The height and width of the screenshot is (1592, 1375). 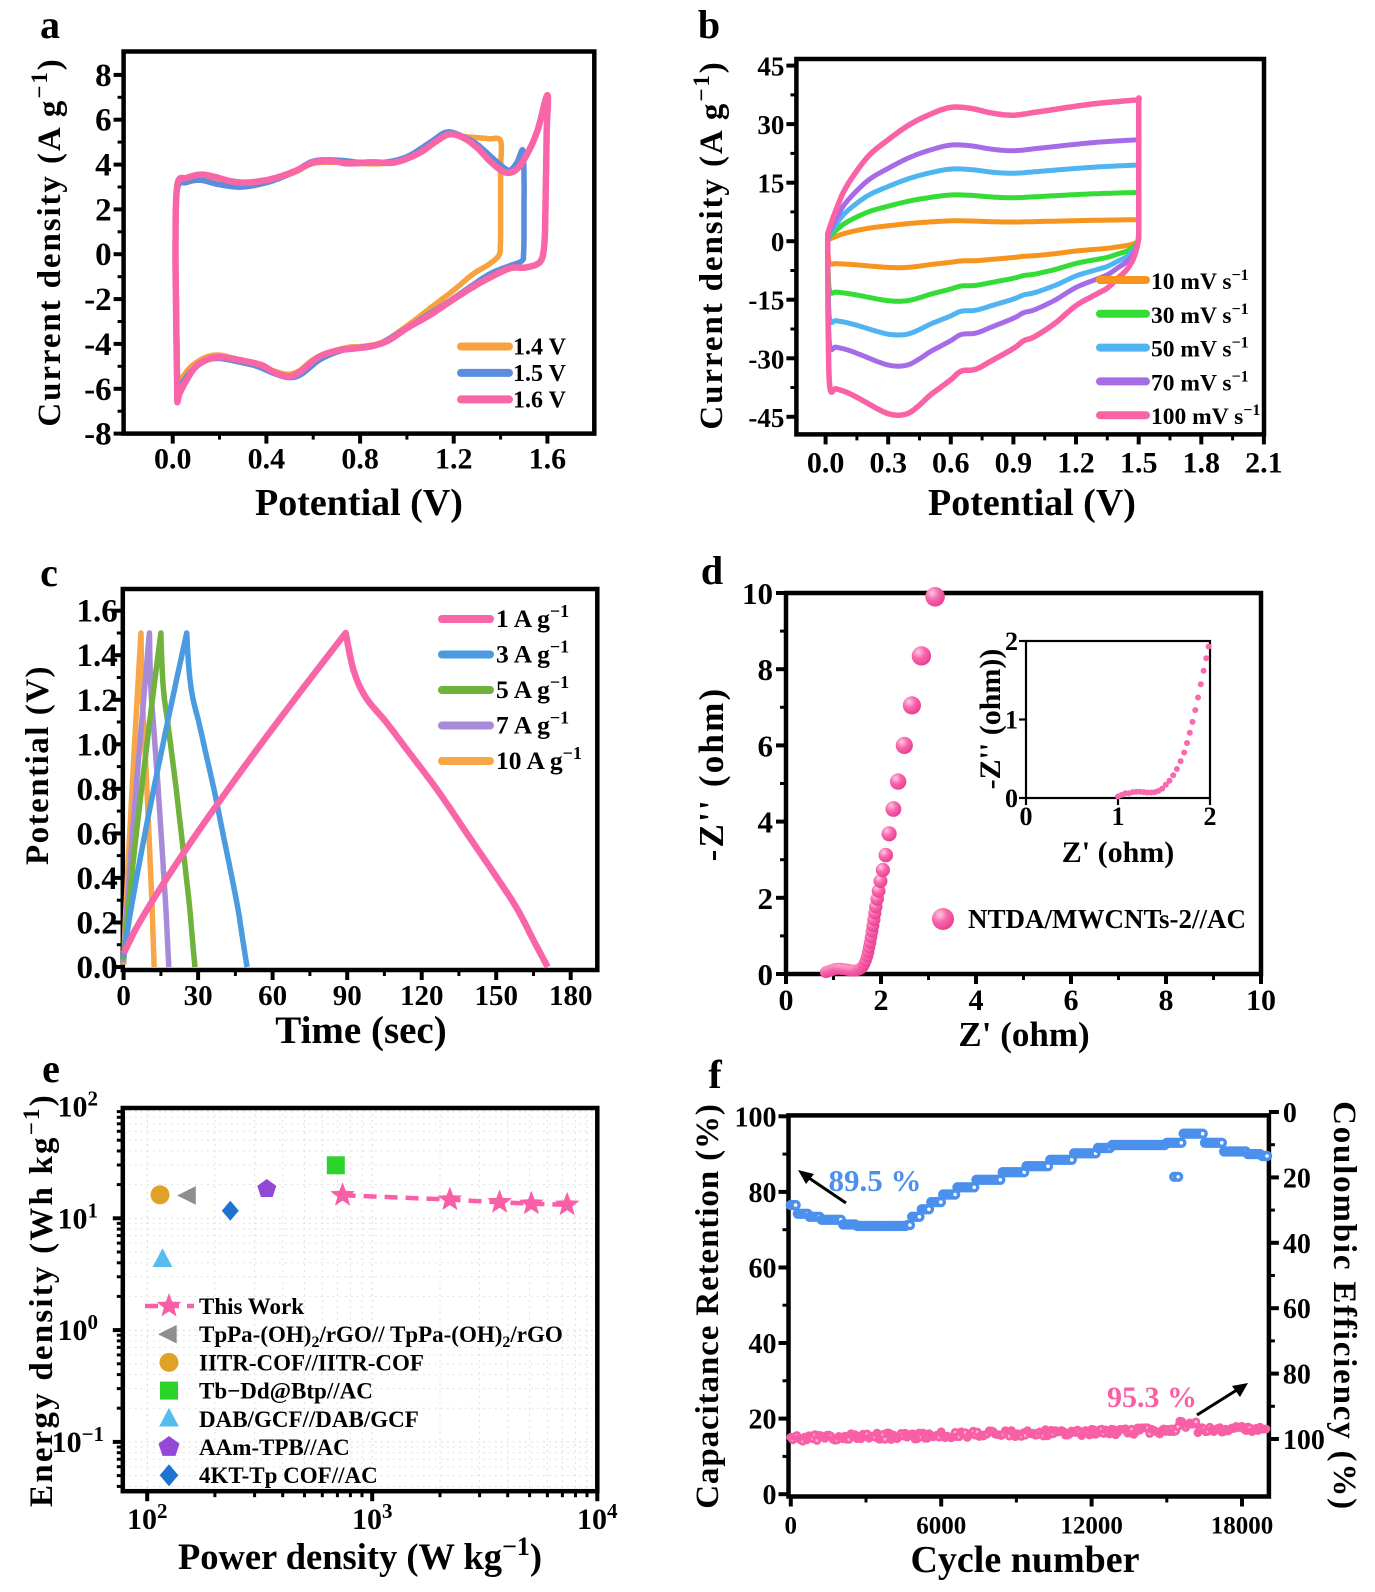 I want to click on svg-text: This Work, so click(x=251, y=1306).